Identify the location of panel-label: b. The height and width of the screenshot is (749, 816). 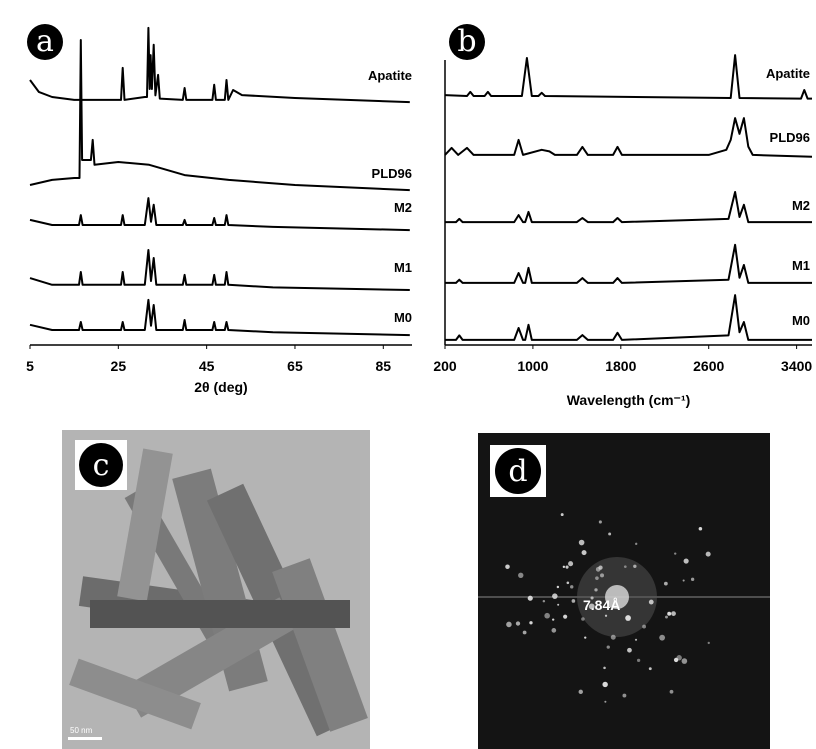
(466, 41).